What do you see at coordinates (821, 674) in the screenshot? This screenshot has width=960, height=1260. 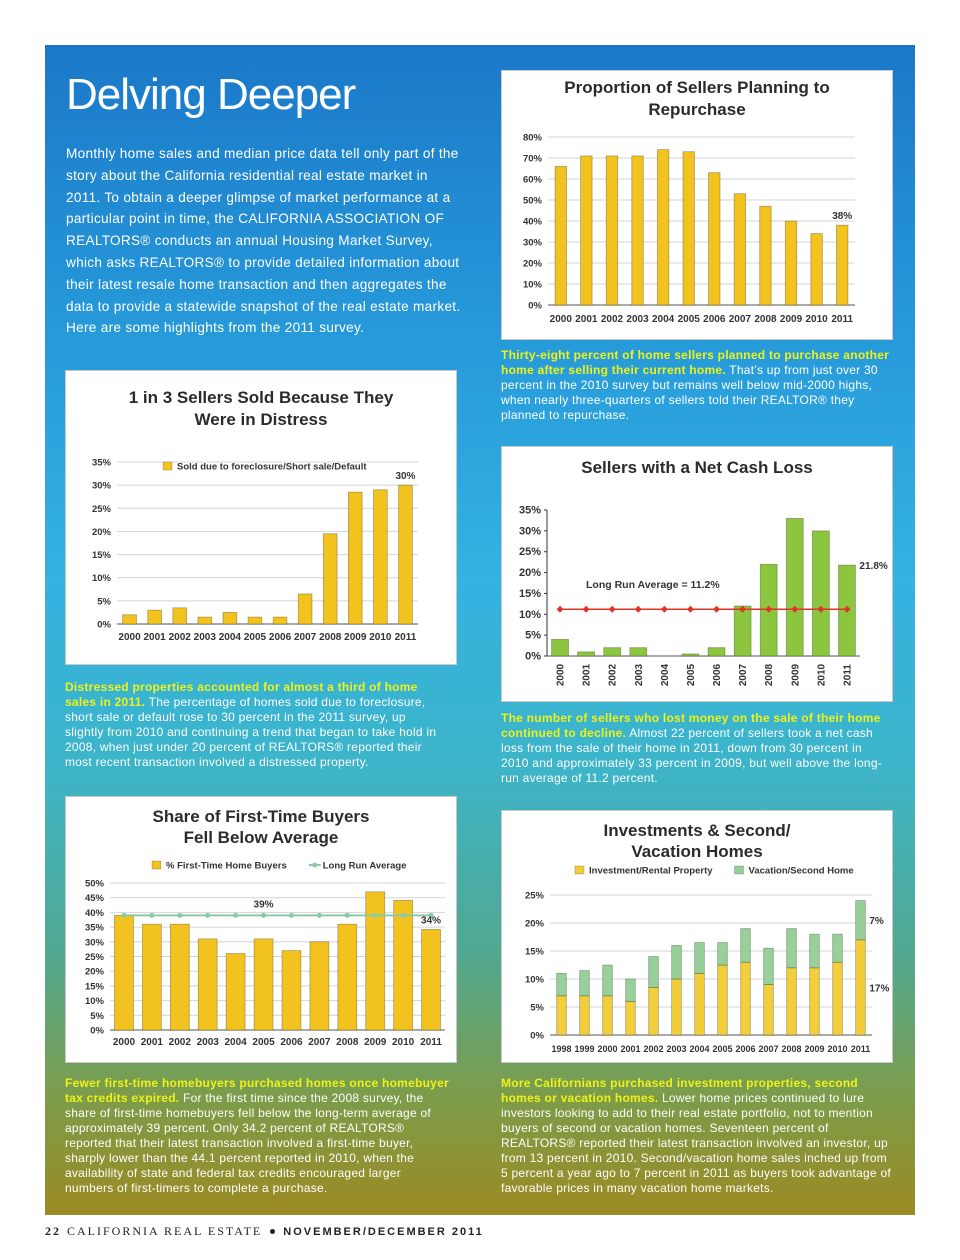 I see `x-tick-label: 2010` at bounding box center [821, 674].